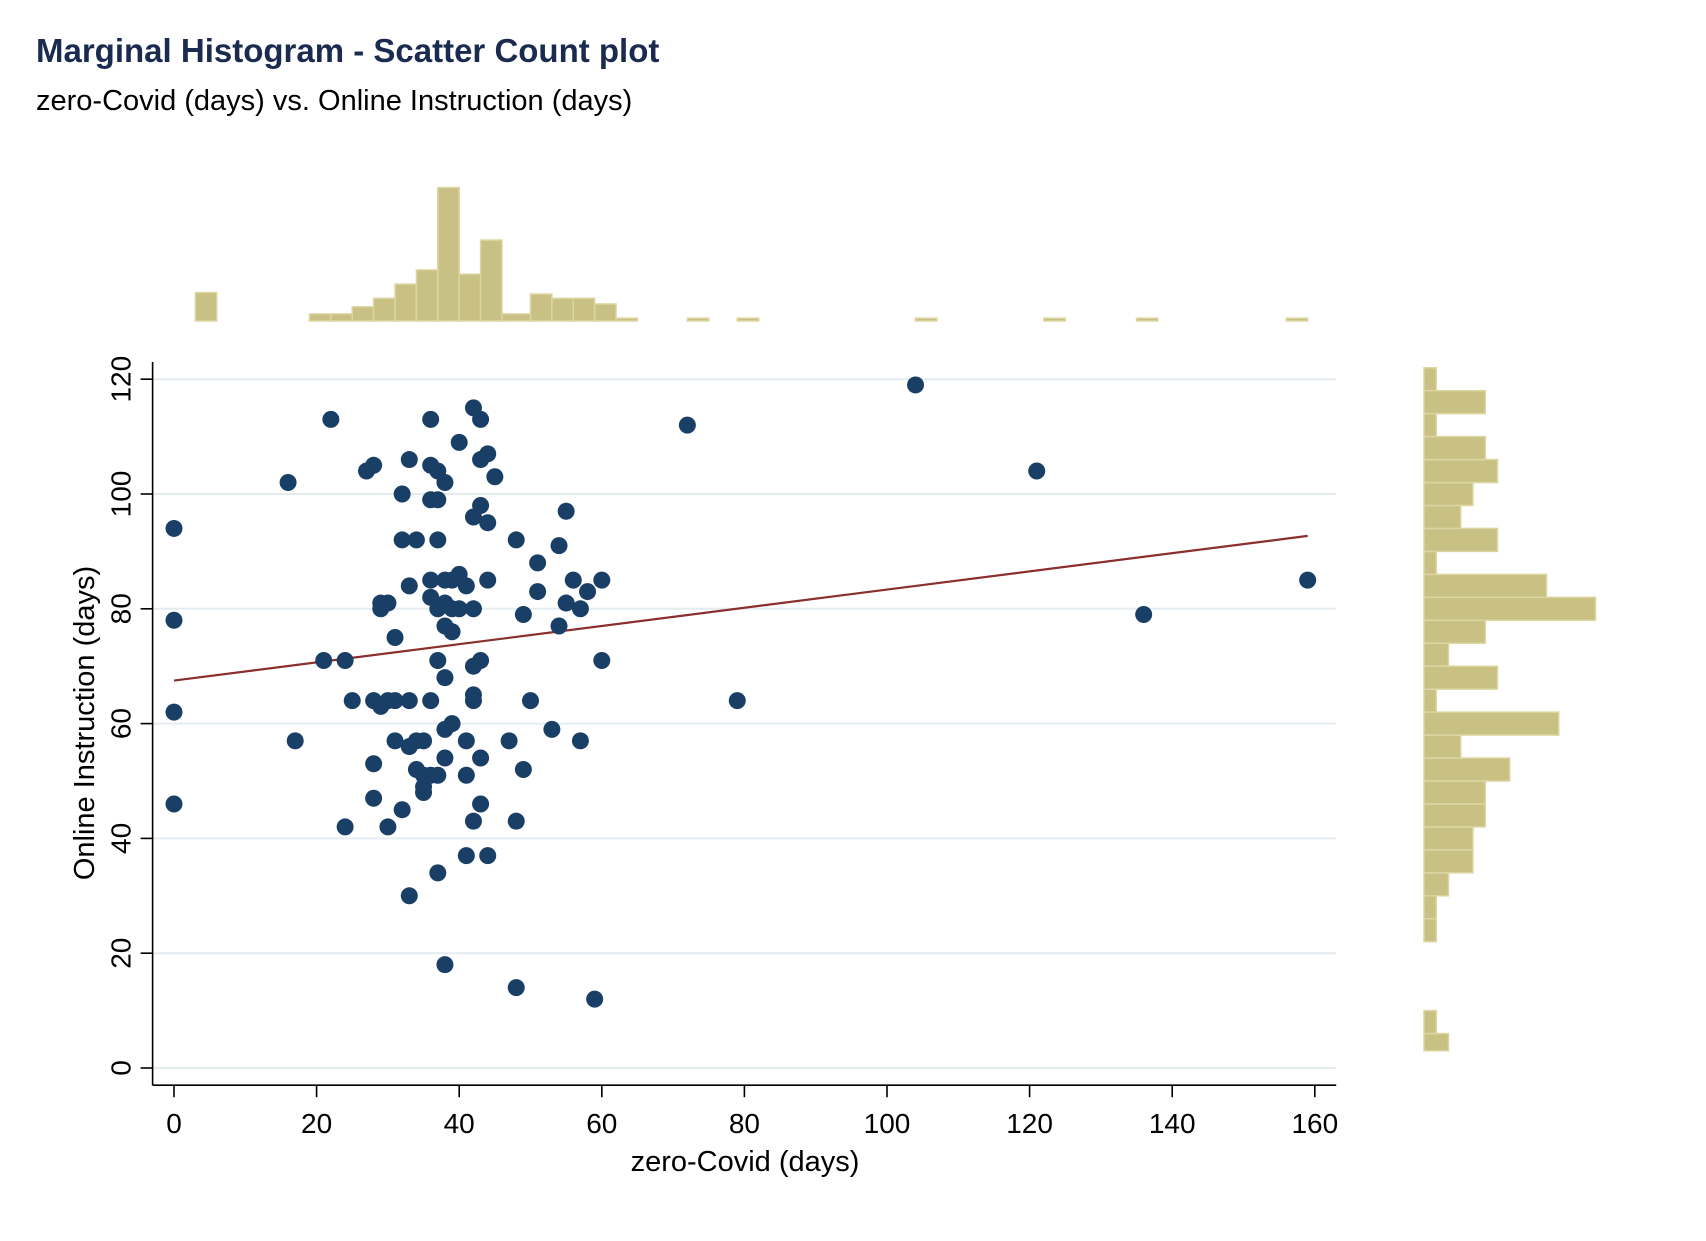 This screenshot has width=1706, height=1241. Describe the element at coordinates (347, 50) in the screenshot. I see `chart-title: Marginal Histogram - Scatter Count plot` at that location.